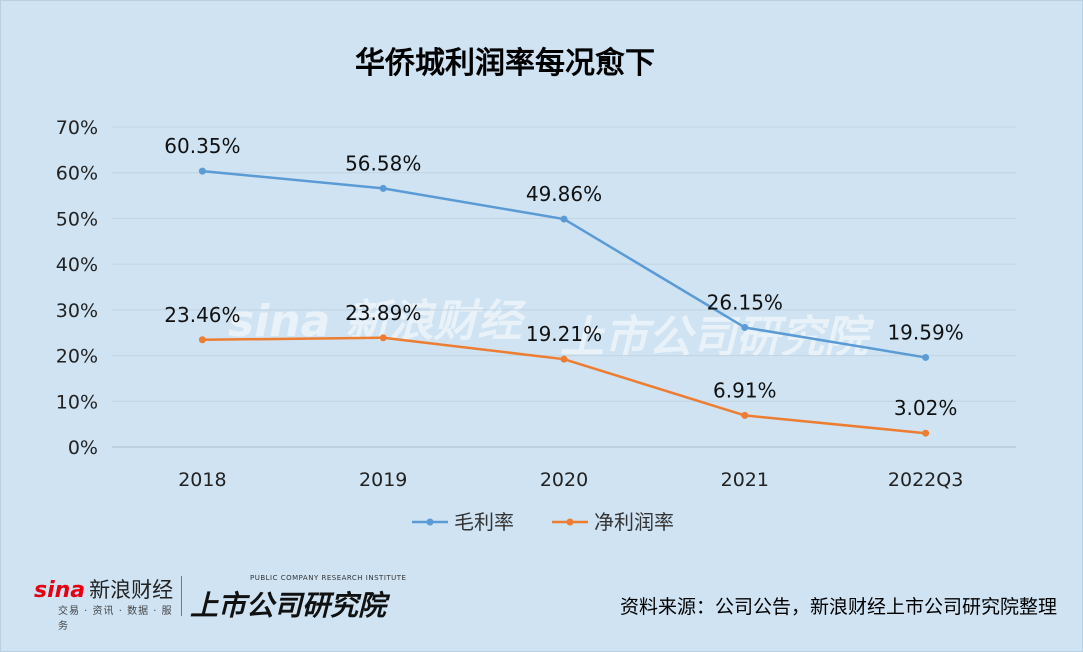 The image size is (1083, 652). I want to click on x-tick-label: 2019, so click(383, 480).